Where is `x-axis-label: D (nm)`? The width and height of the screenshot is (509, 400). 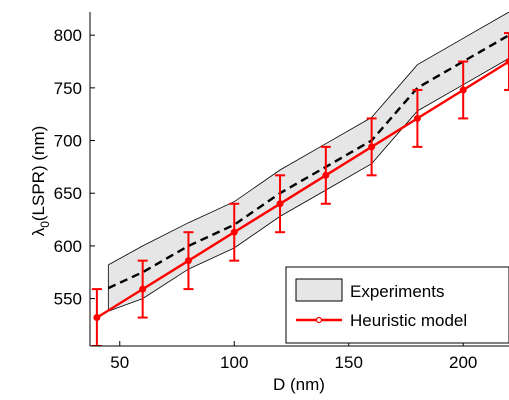 x-axis-label: D (nm) is located at coordinates (299, 384).